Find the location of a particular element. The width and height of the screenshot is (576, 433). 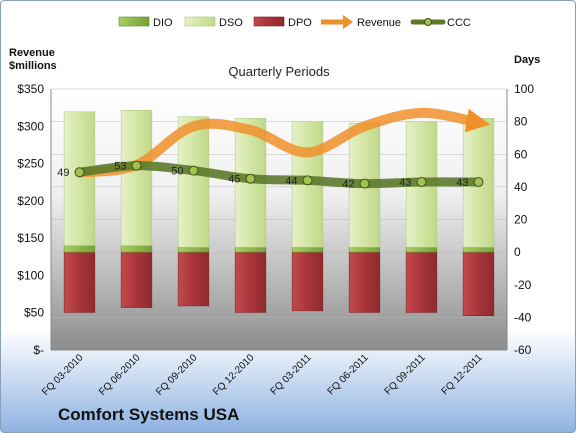

ccc-data-label: 42 is located at coordinates (348, 185).